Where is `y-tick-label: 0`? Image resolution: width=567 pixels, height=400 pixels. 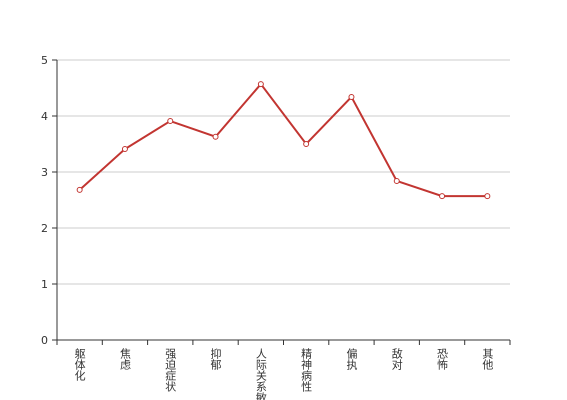 y-tick-label: 0 is located at coordinates (44, 340).